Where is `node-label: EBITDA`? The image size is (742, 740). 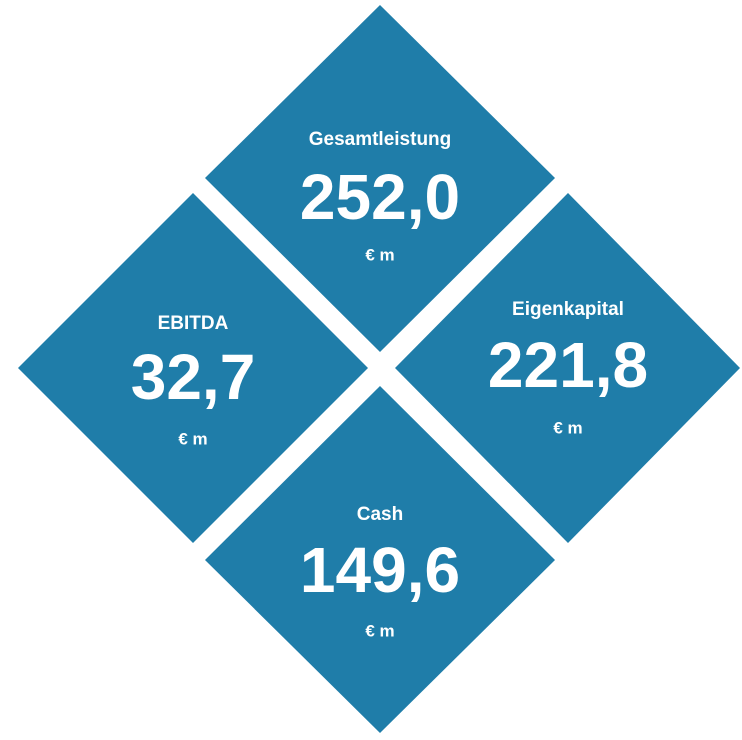 node-label: EBITDA is located at coordinates (193, 323).